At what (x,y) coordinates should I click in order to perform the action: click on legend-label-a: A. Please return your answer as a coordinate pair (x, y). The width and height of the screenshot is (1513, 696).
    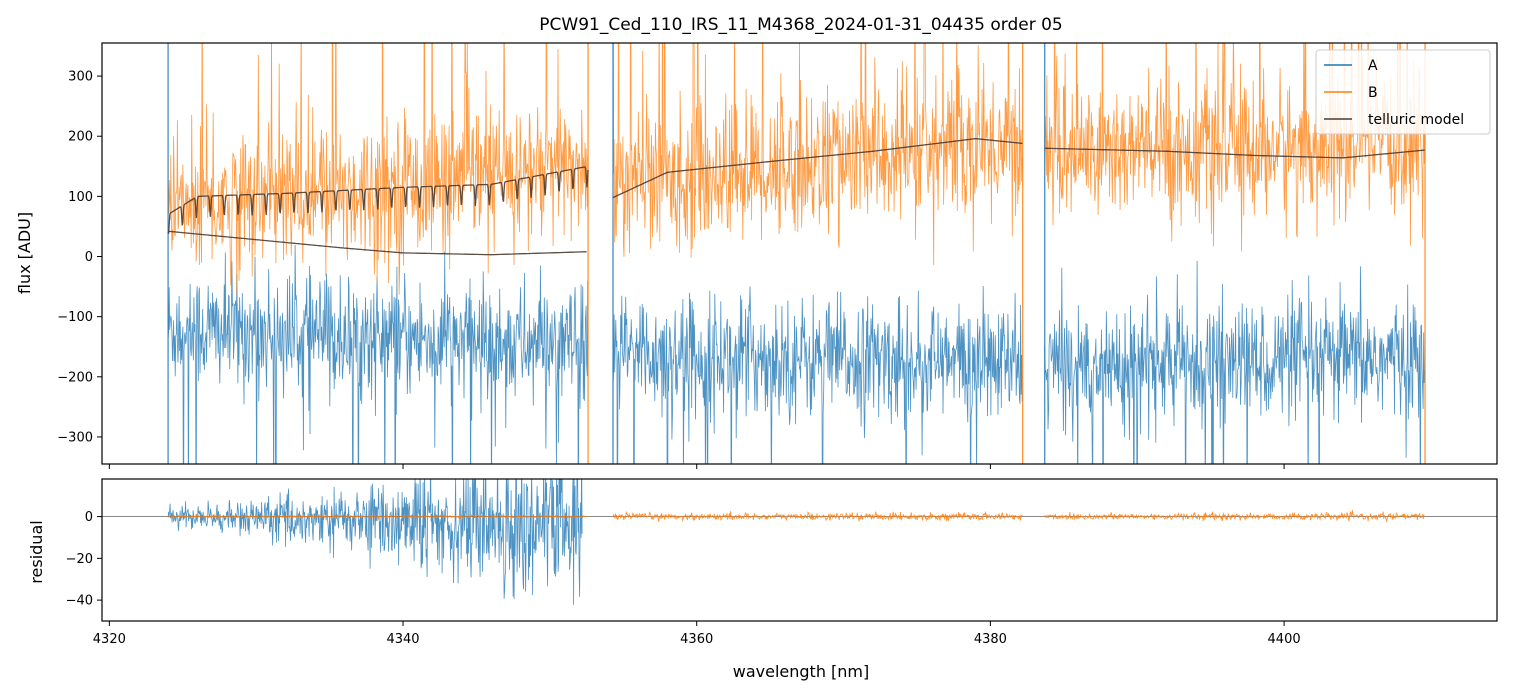
    Looking at the image, I should click on (1373, 66).